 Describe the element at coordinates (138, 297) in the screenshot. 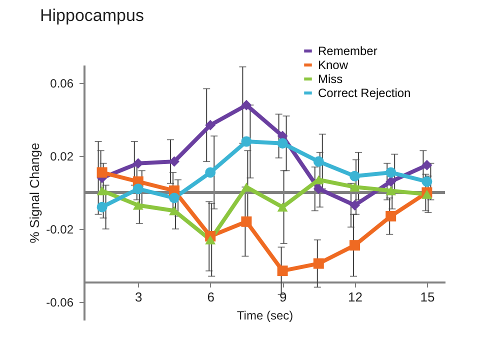

I see `x-tick-label: 3` at that location.